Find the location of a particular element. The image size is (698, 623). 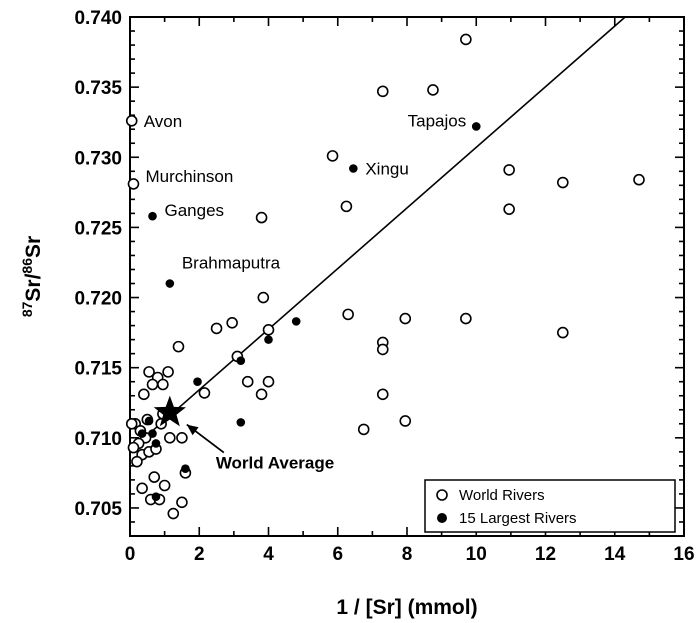

legend-label-15-largest-rivers: 15 Largest Rivers is located at coordinates (518, 518).